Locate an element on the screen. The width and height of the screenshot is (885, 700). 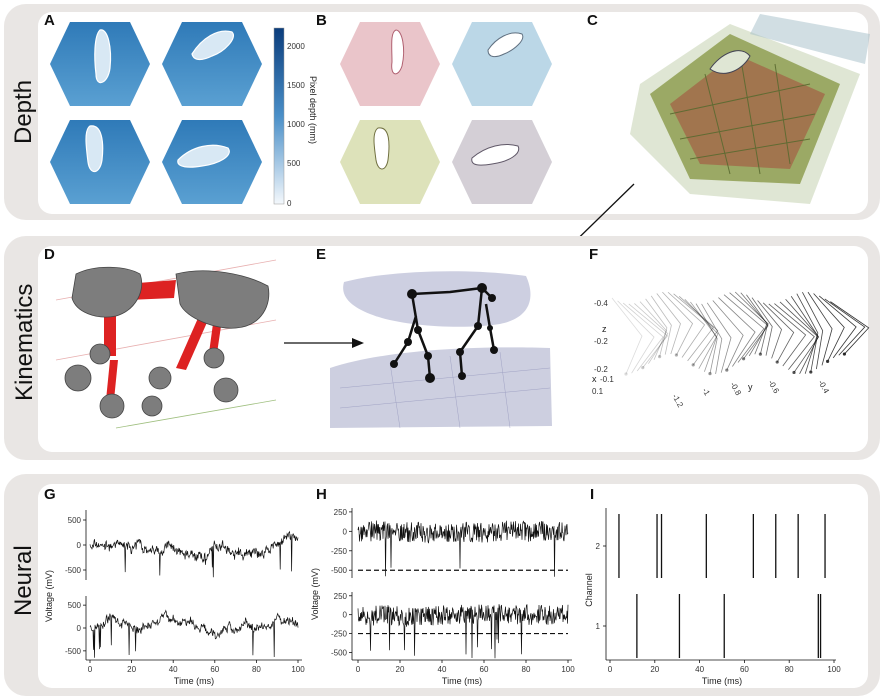
g-xtick-label-5: 100 is located at coordinates (298, 669).